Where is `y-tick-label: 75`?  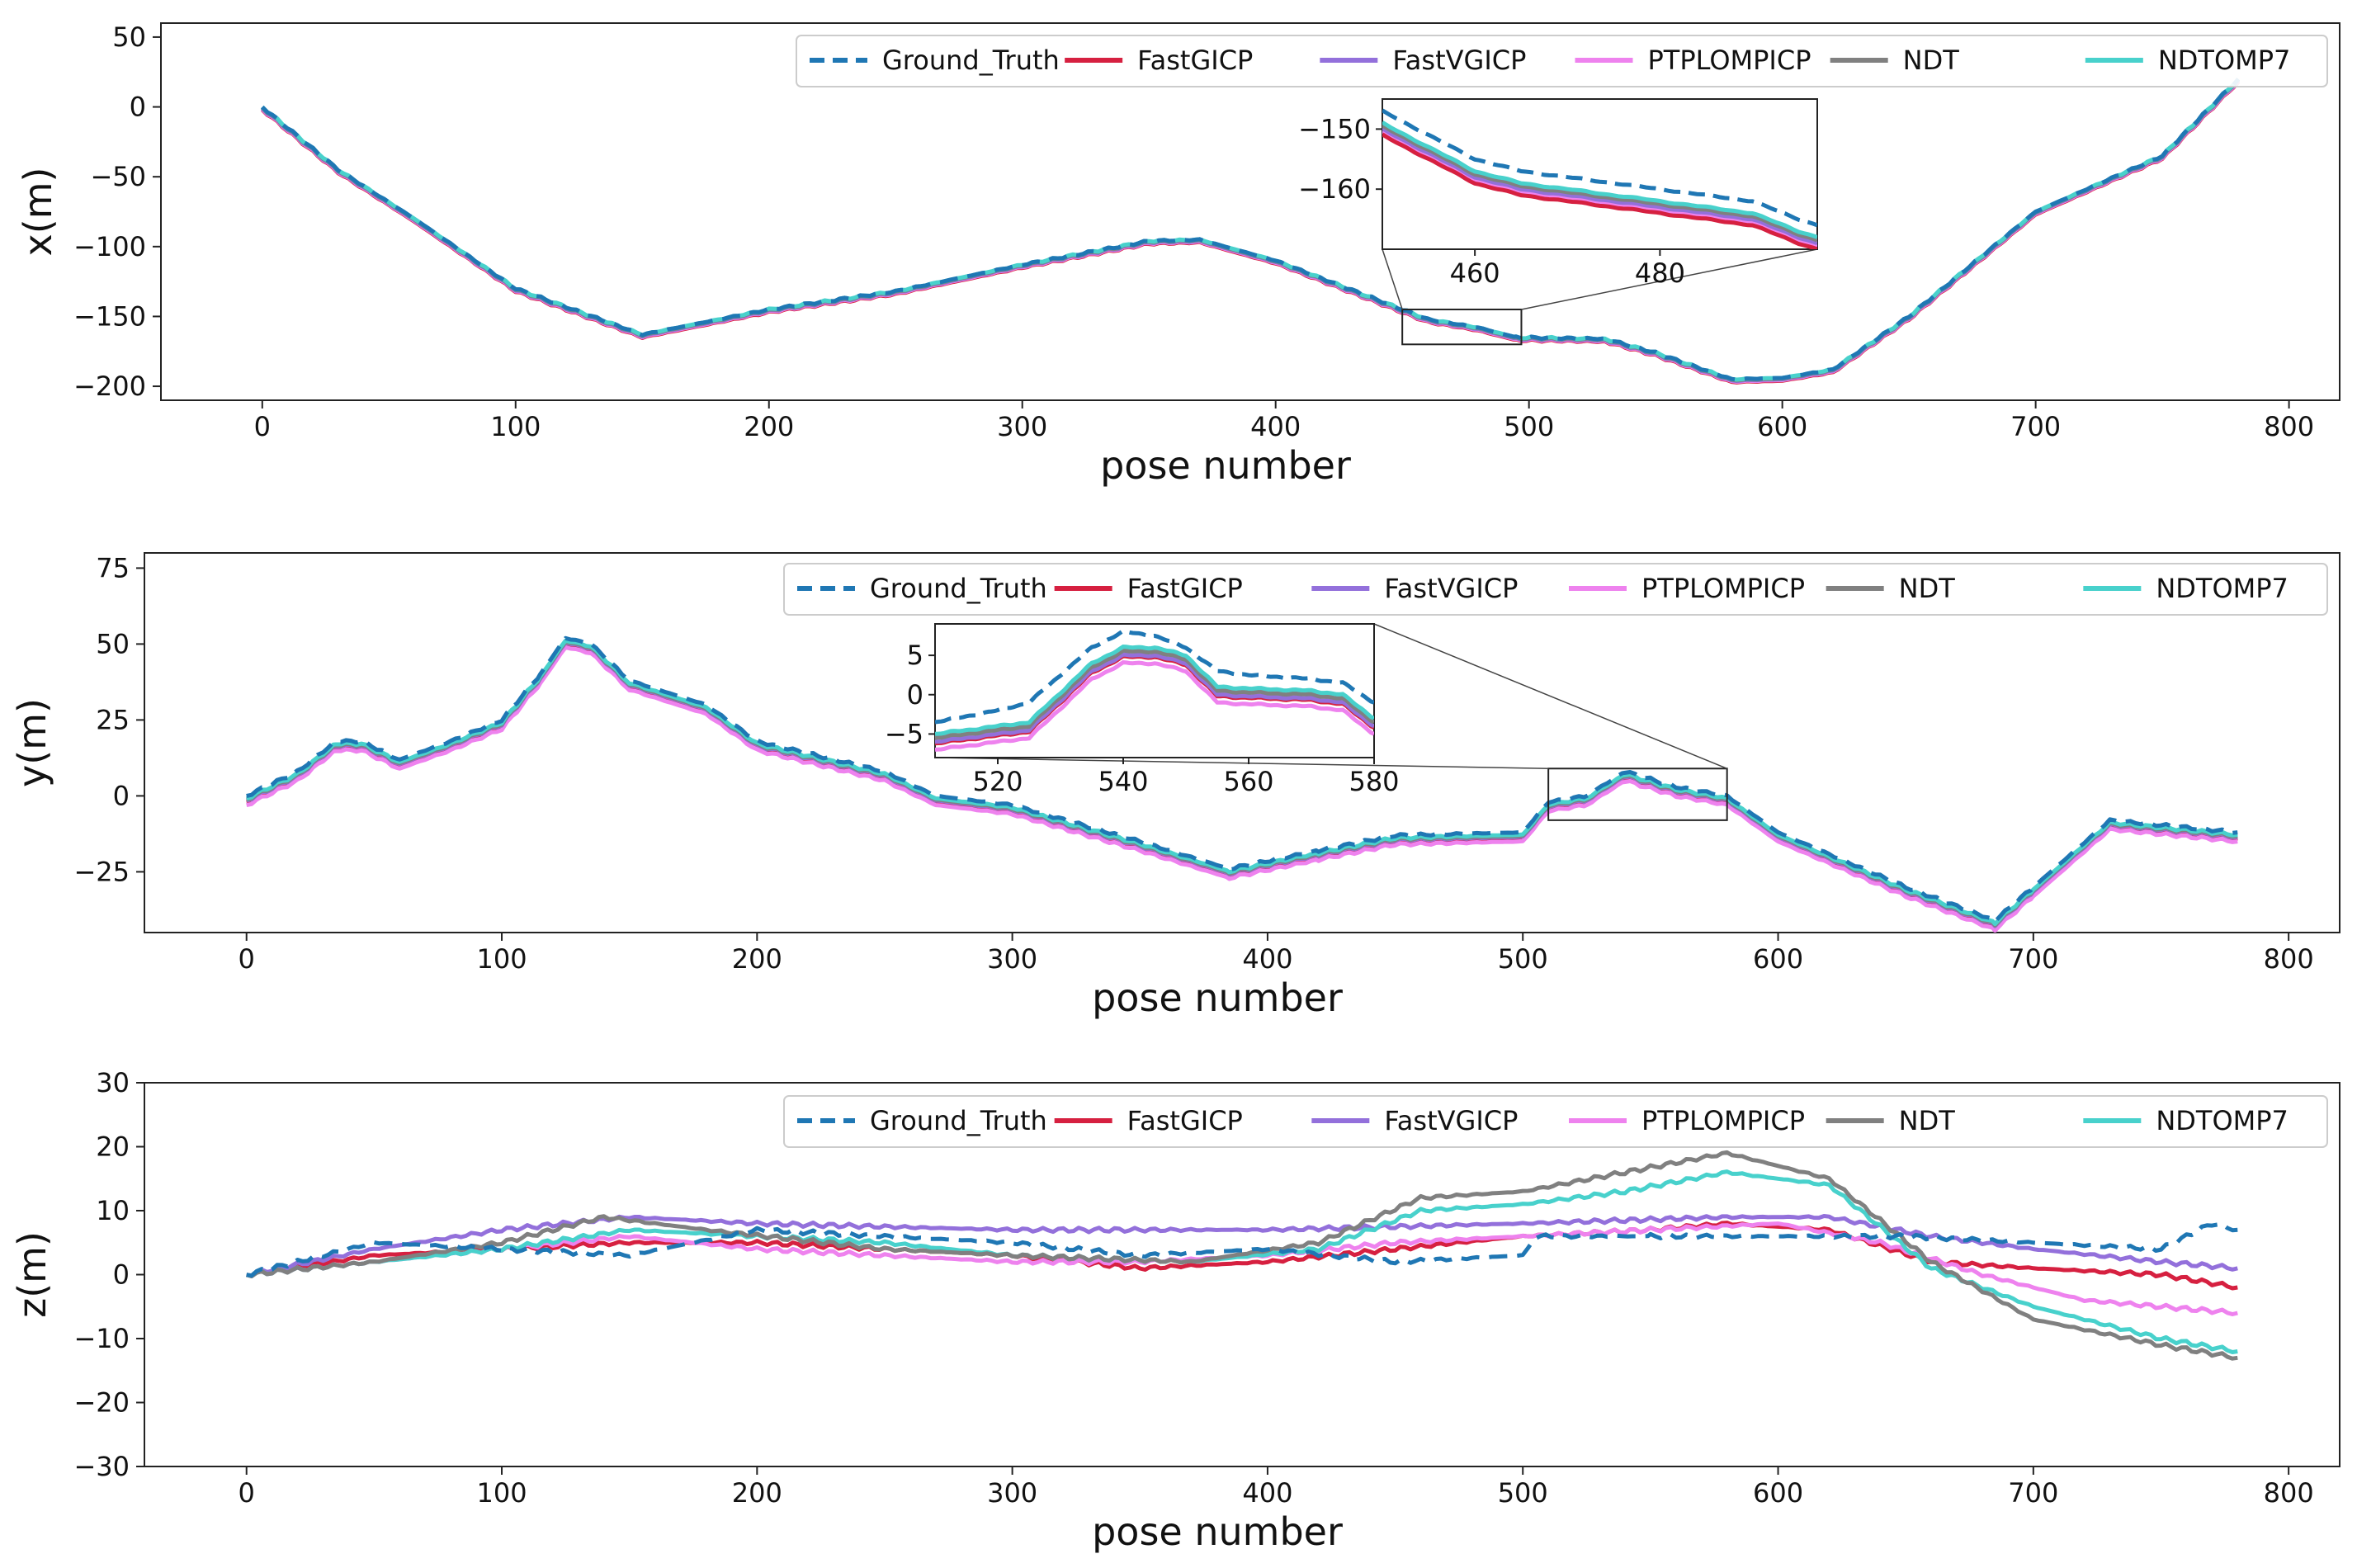
y-tick-label: 75 is located at coordinates (113, 567).